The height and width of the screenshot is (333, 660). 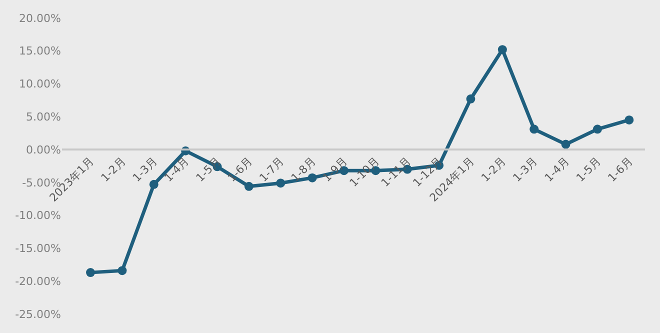 I want to click on y-tick-label: 15.00%, so click(x=40, y=51).